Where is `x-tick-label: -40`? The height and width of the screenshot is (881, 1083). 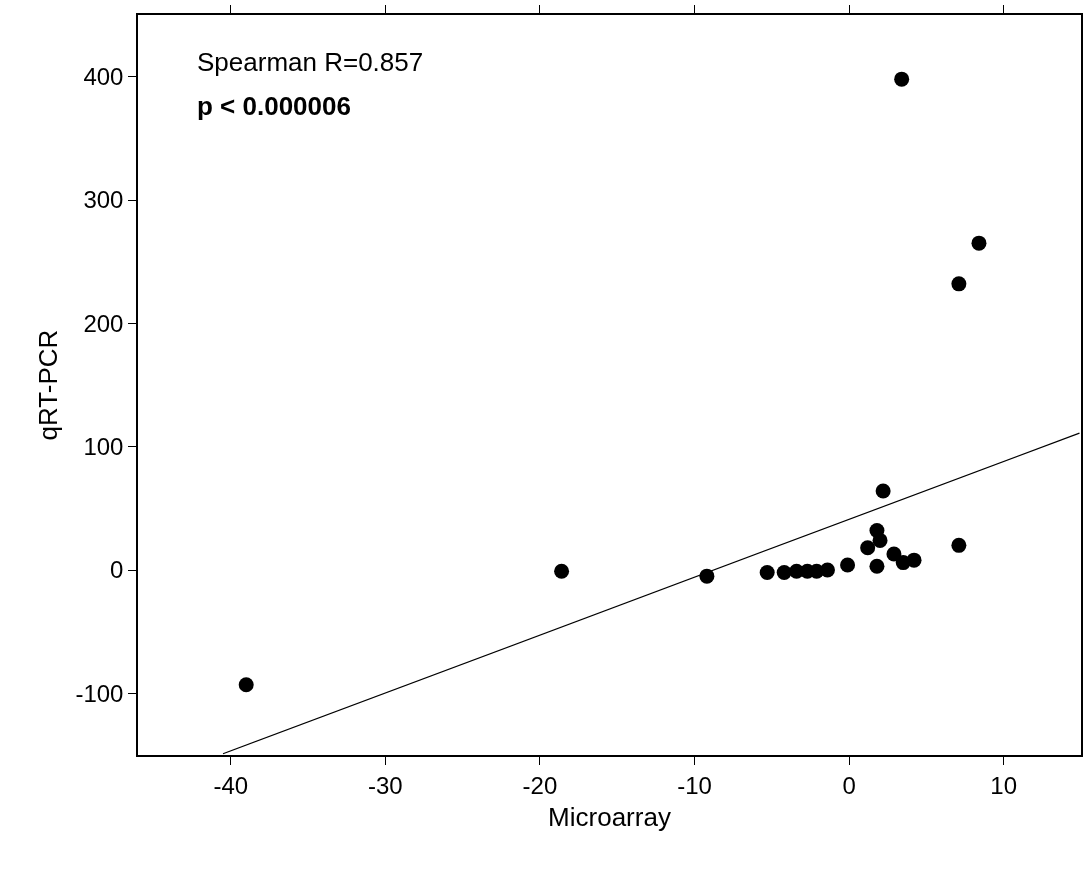
x-tick-label: -40 is located at coordinates (231, 785).